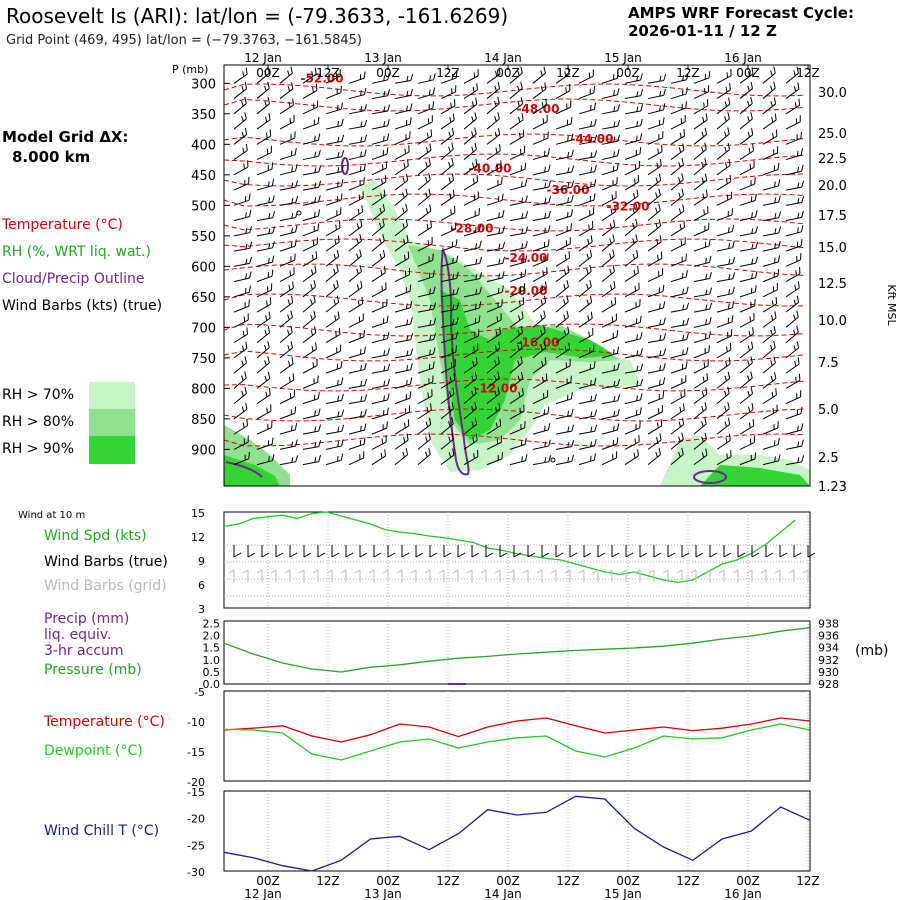  Describe the element at coordinates (203, 450) in the screenshot. I see `p-tick-label: 900` at that location.